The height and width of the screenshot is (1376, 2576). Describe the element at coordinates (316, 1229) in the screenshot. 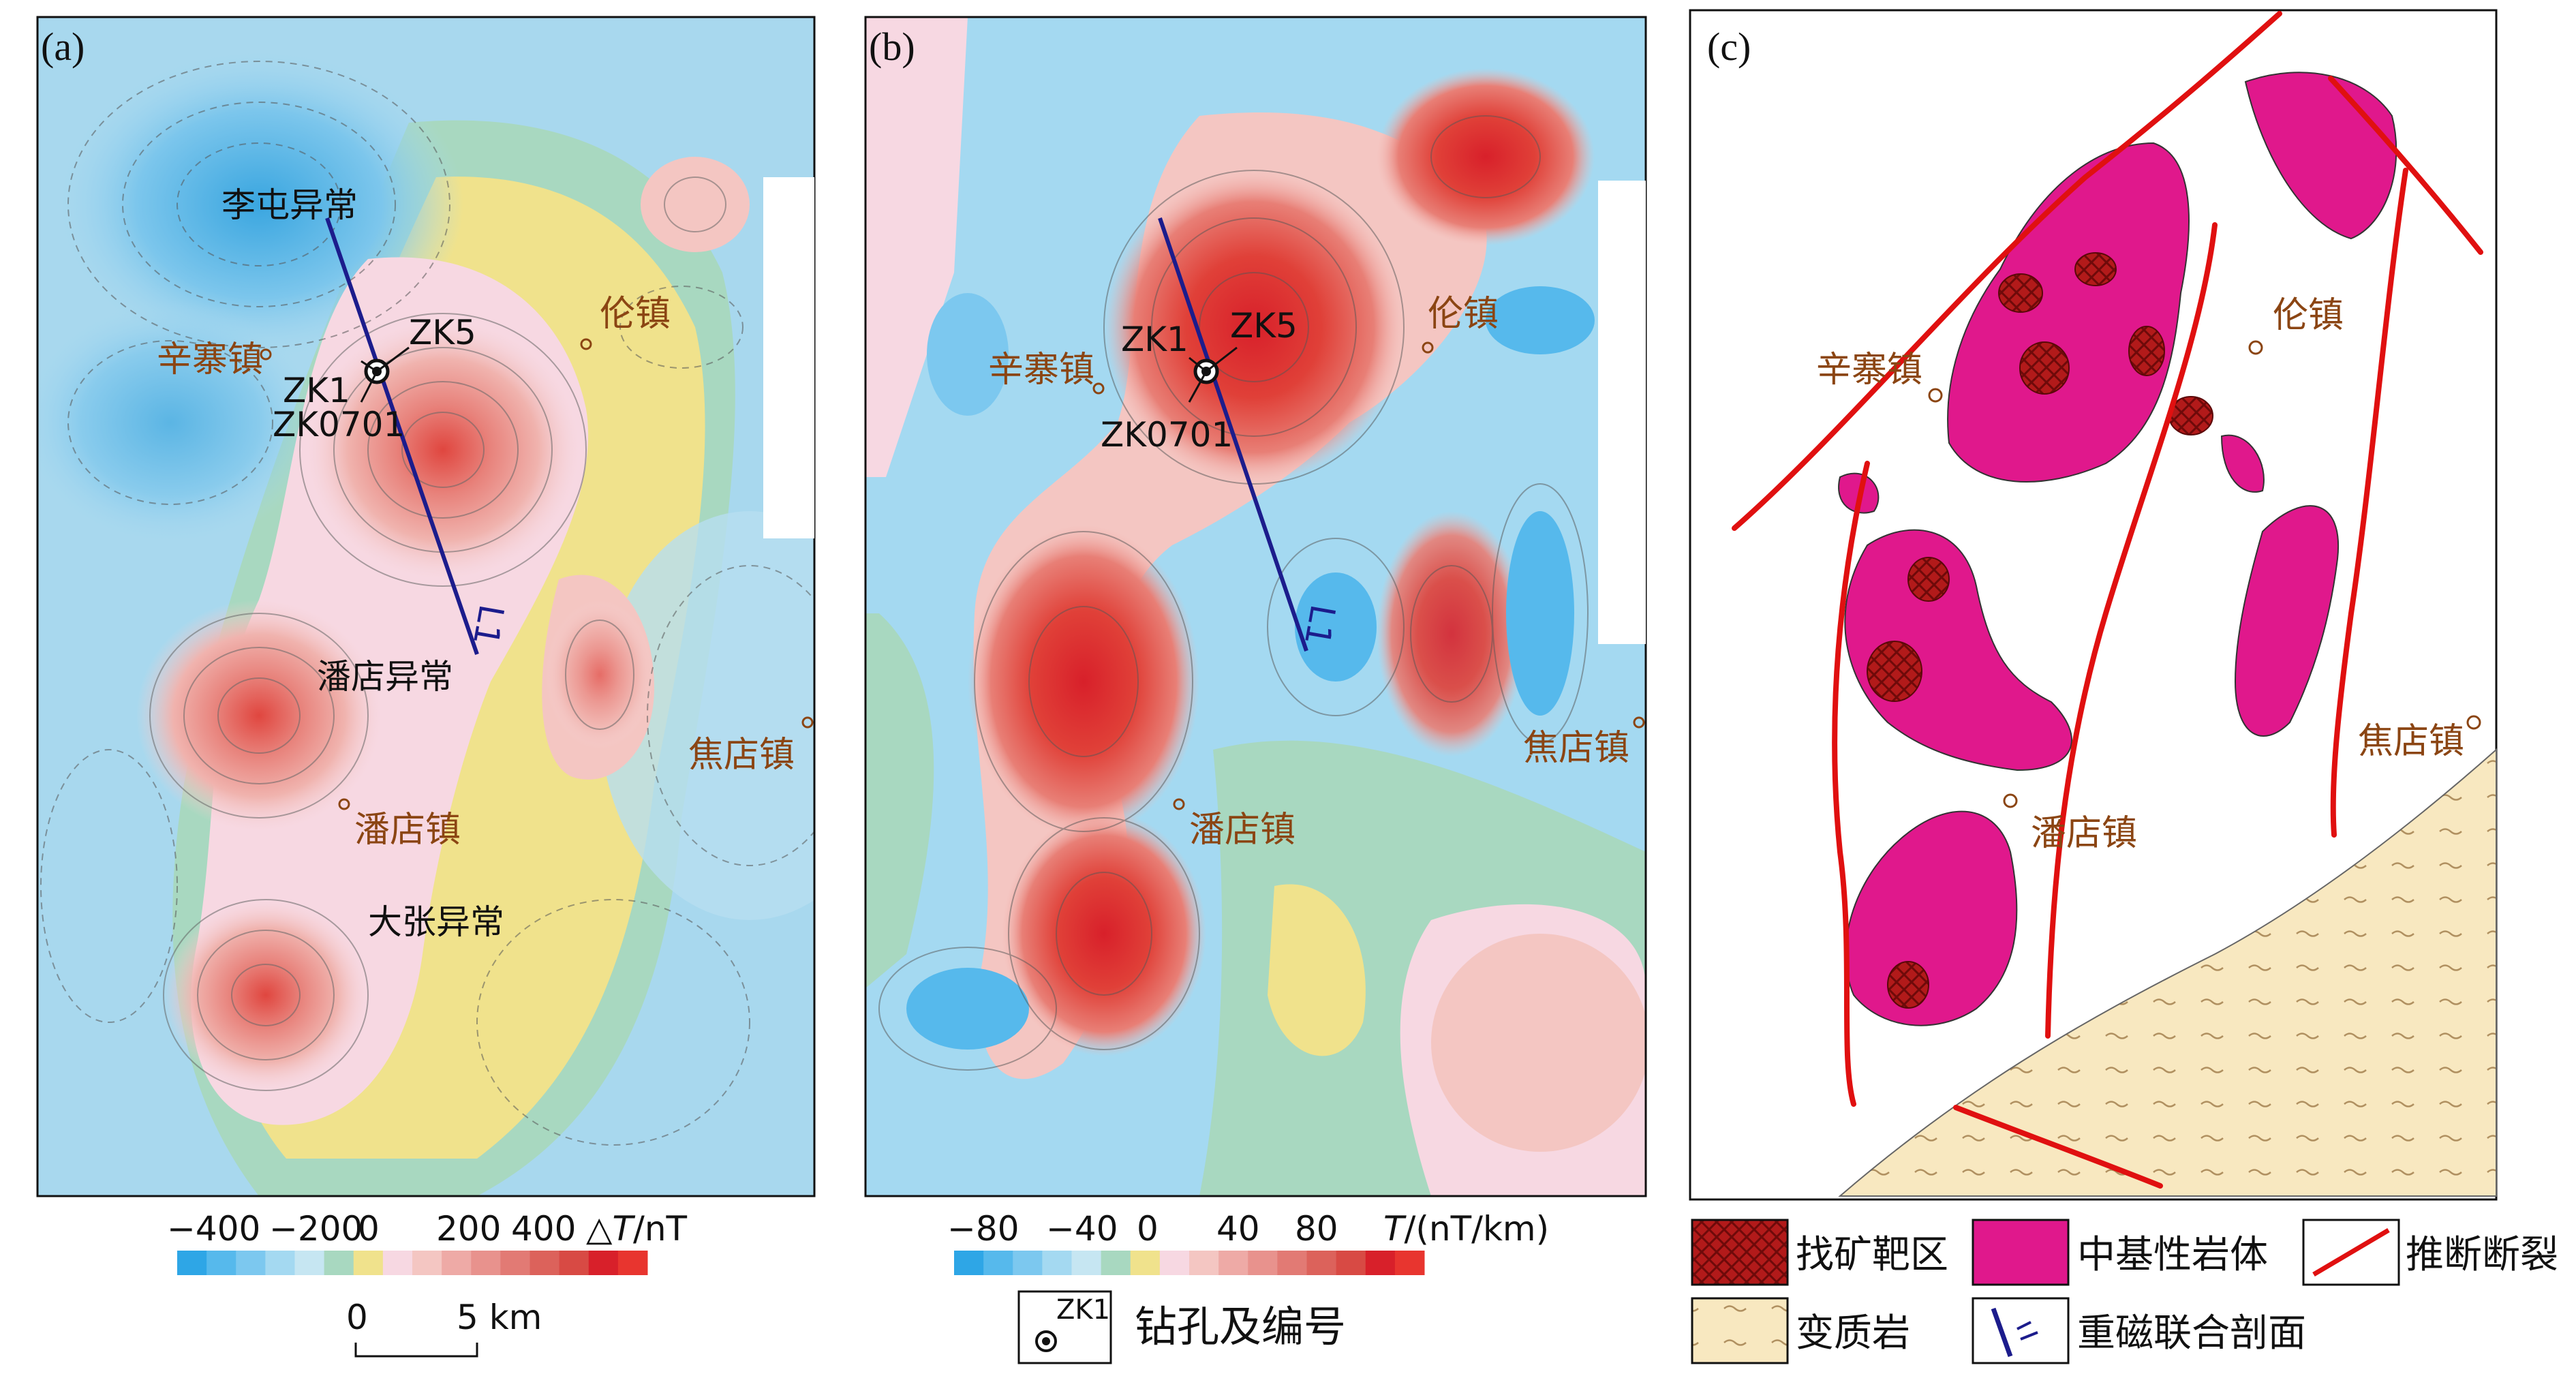

I see `colorbar-a-tick-2: −200` at that location.